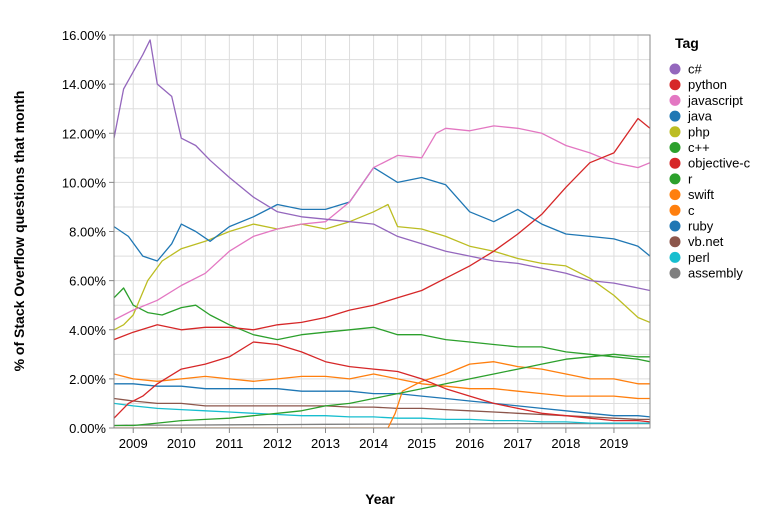 Image resolution: width=775 pixels, height=522 pixels. I want to click on series-line-r, so click(382, 390).